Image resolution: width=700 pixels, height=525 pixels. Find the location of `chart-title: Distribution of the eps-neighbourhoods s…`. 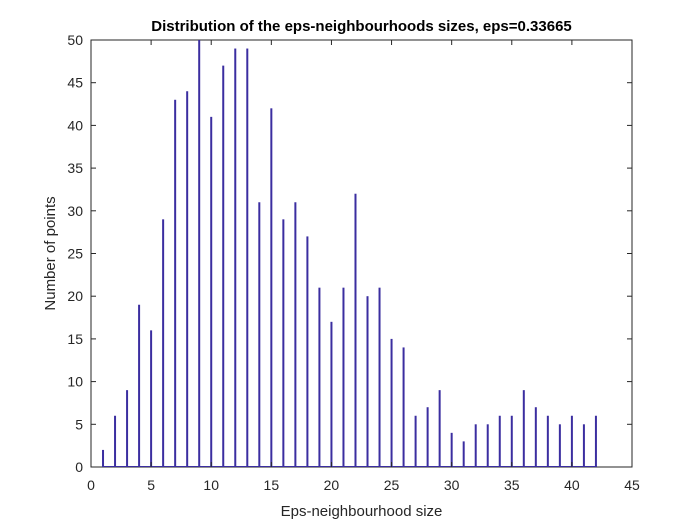

chart-title: Distribution of the eps-neighbourhoods s… is located at coordinates (361, 26).